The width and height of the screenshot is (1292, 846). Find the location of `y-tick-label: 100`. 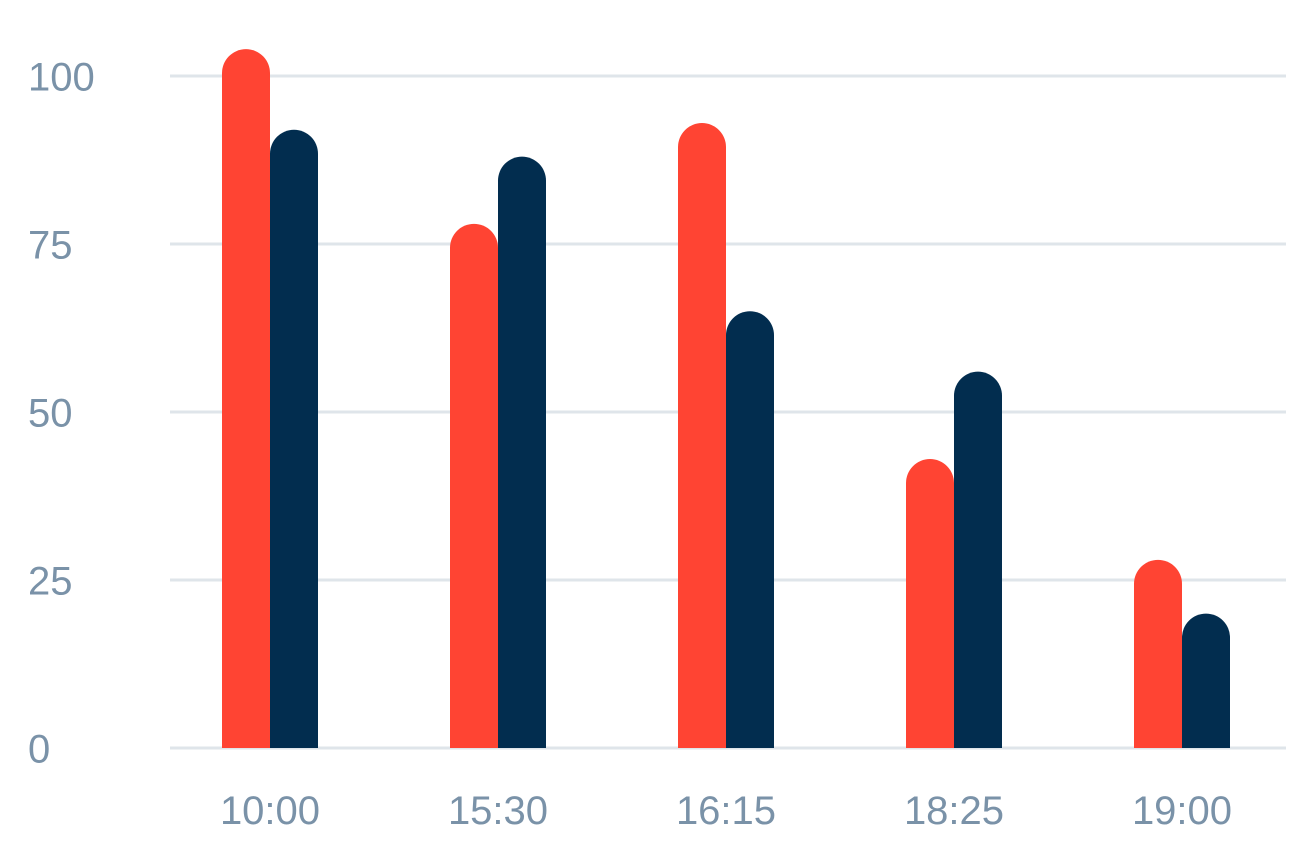

y-tick-label: 100 is located at coordinates (61, 78).